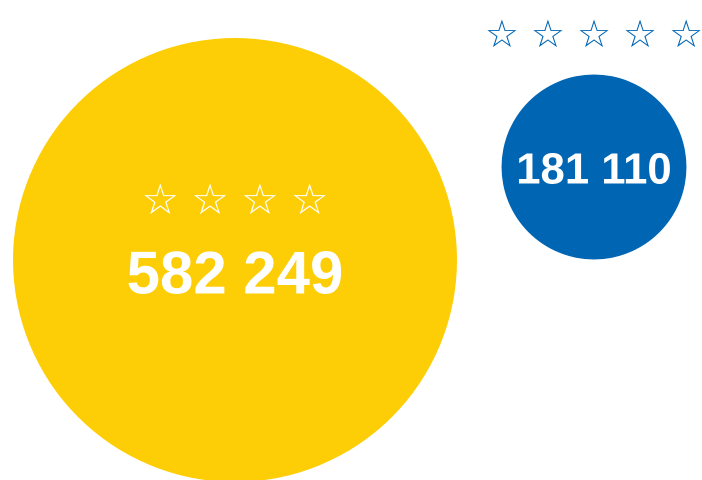  I want to click on value-label: 181 110, so click(593, 169).